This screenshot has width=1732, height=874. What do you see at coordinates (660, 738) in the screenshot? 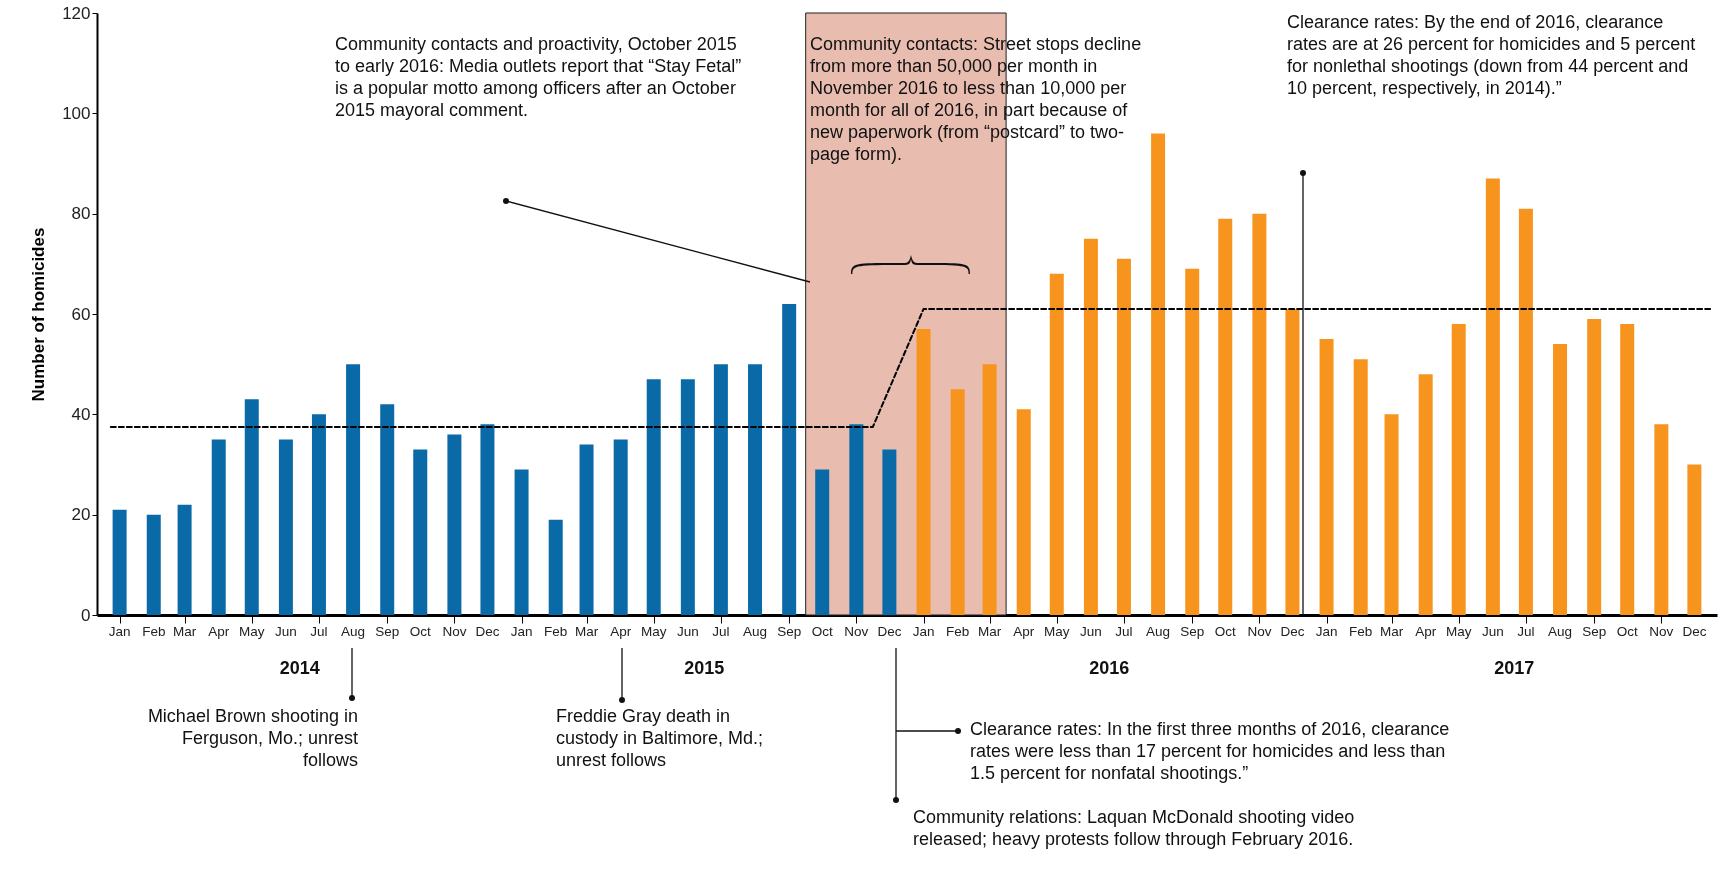
I see `text: Freddie Gray death in custody in Baltimore, Md.; unrest follows` at bounding box center [660, 738].